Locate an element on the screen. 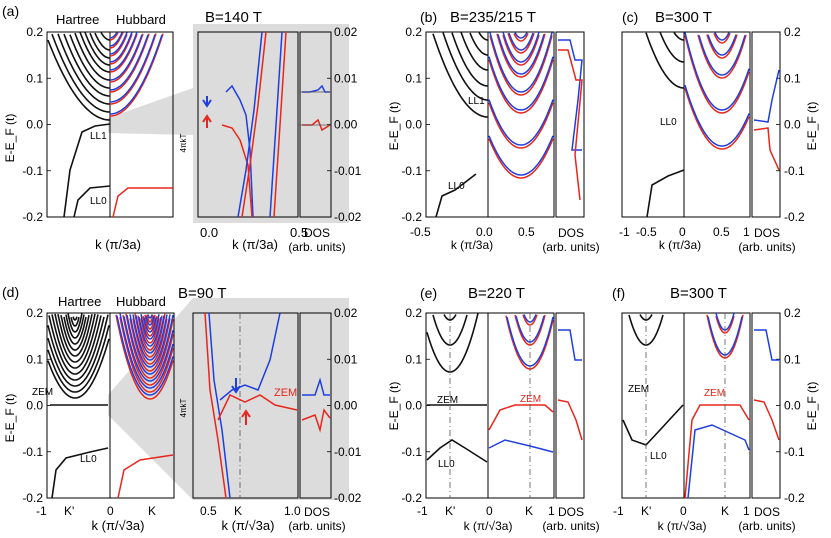 The height and width of the screenshot is (538, 831). dos-up-f is located at coordinates (766, 420).